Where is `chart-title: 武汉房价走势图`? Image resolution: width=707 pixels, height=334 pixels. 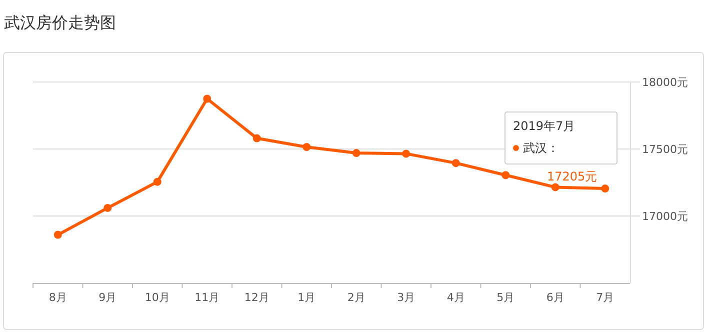 chart-title: 武汉房价走势图 is located at coordinates (60, 22).